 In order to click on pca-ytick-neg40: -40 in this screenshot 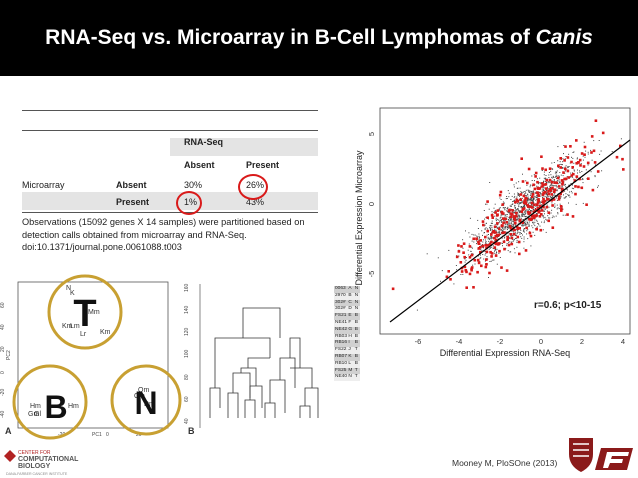, I will do `click(3, 414)`.